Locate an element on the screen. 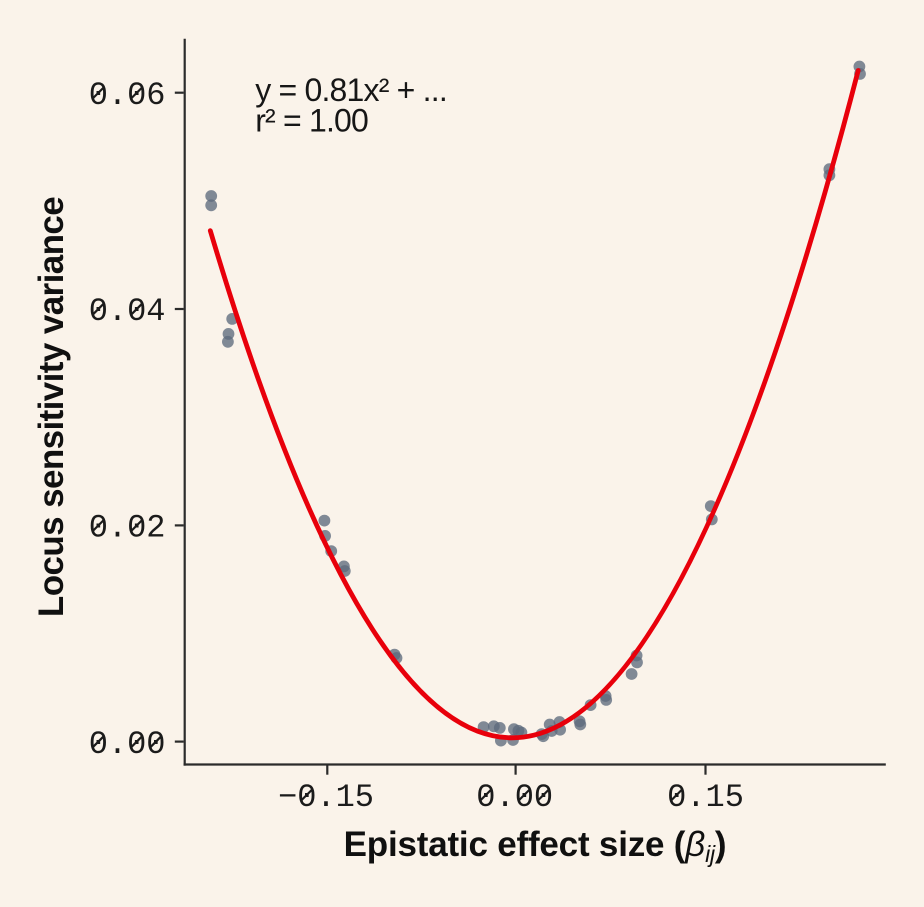 The image size is (924, 907). svg-text: 0.06 is located at coordinates (127, 95).